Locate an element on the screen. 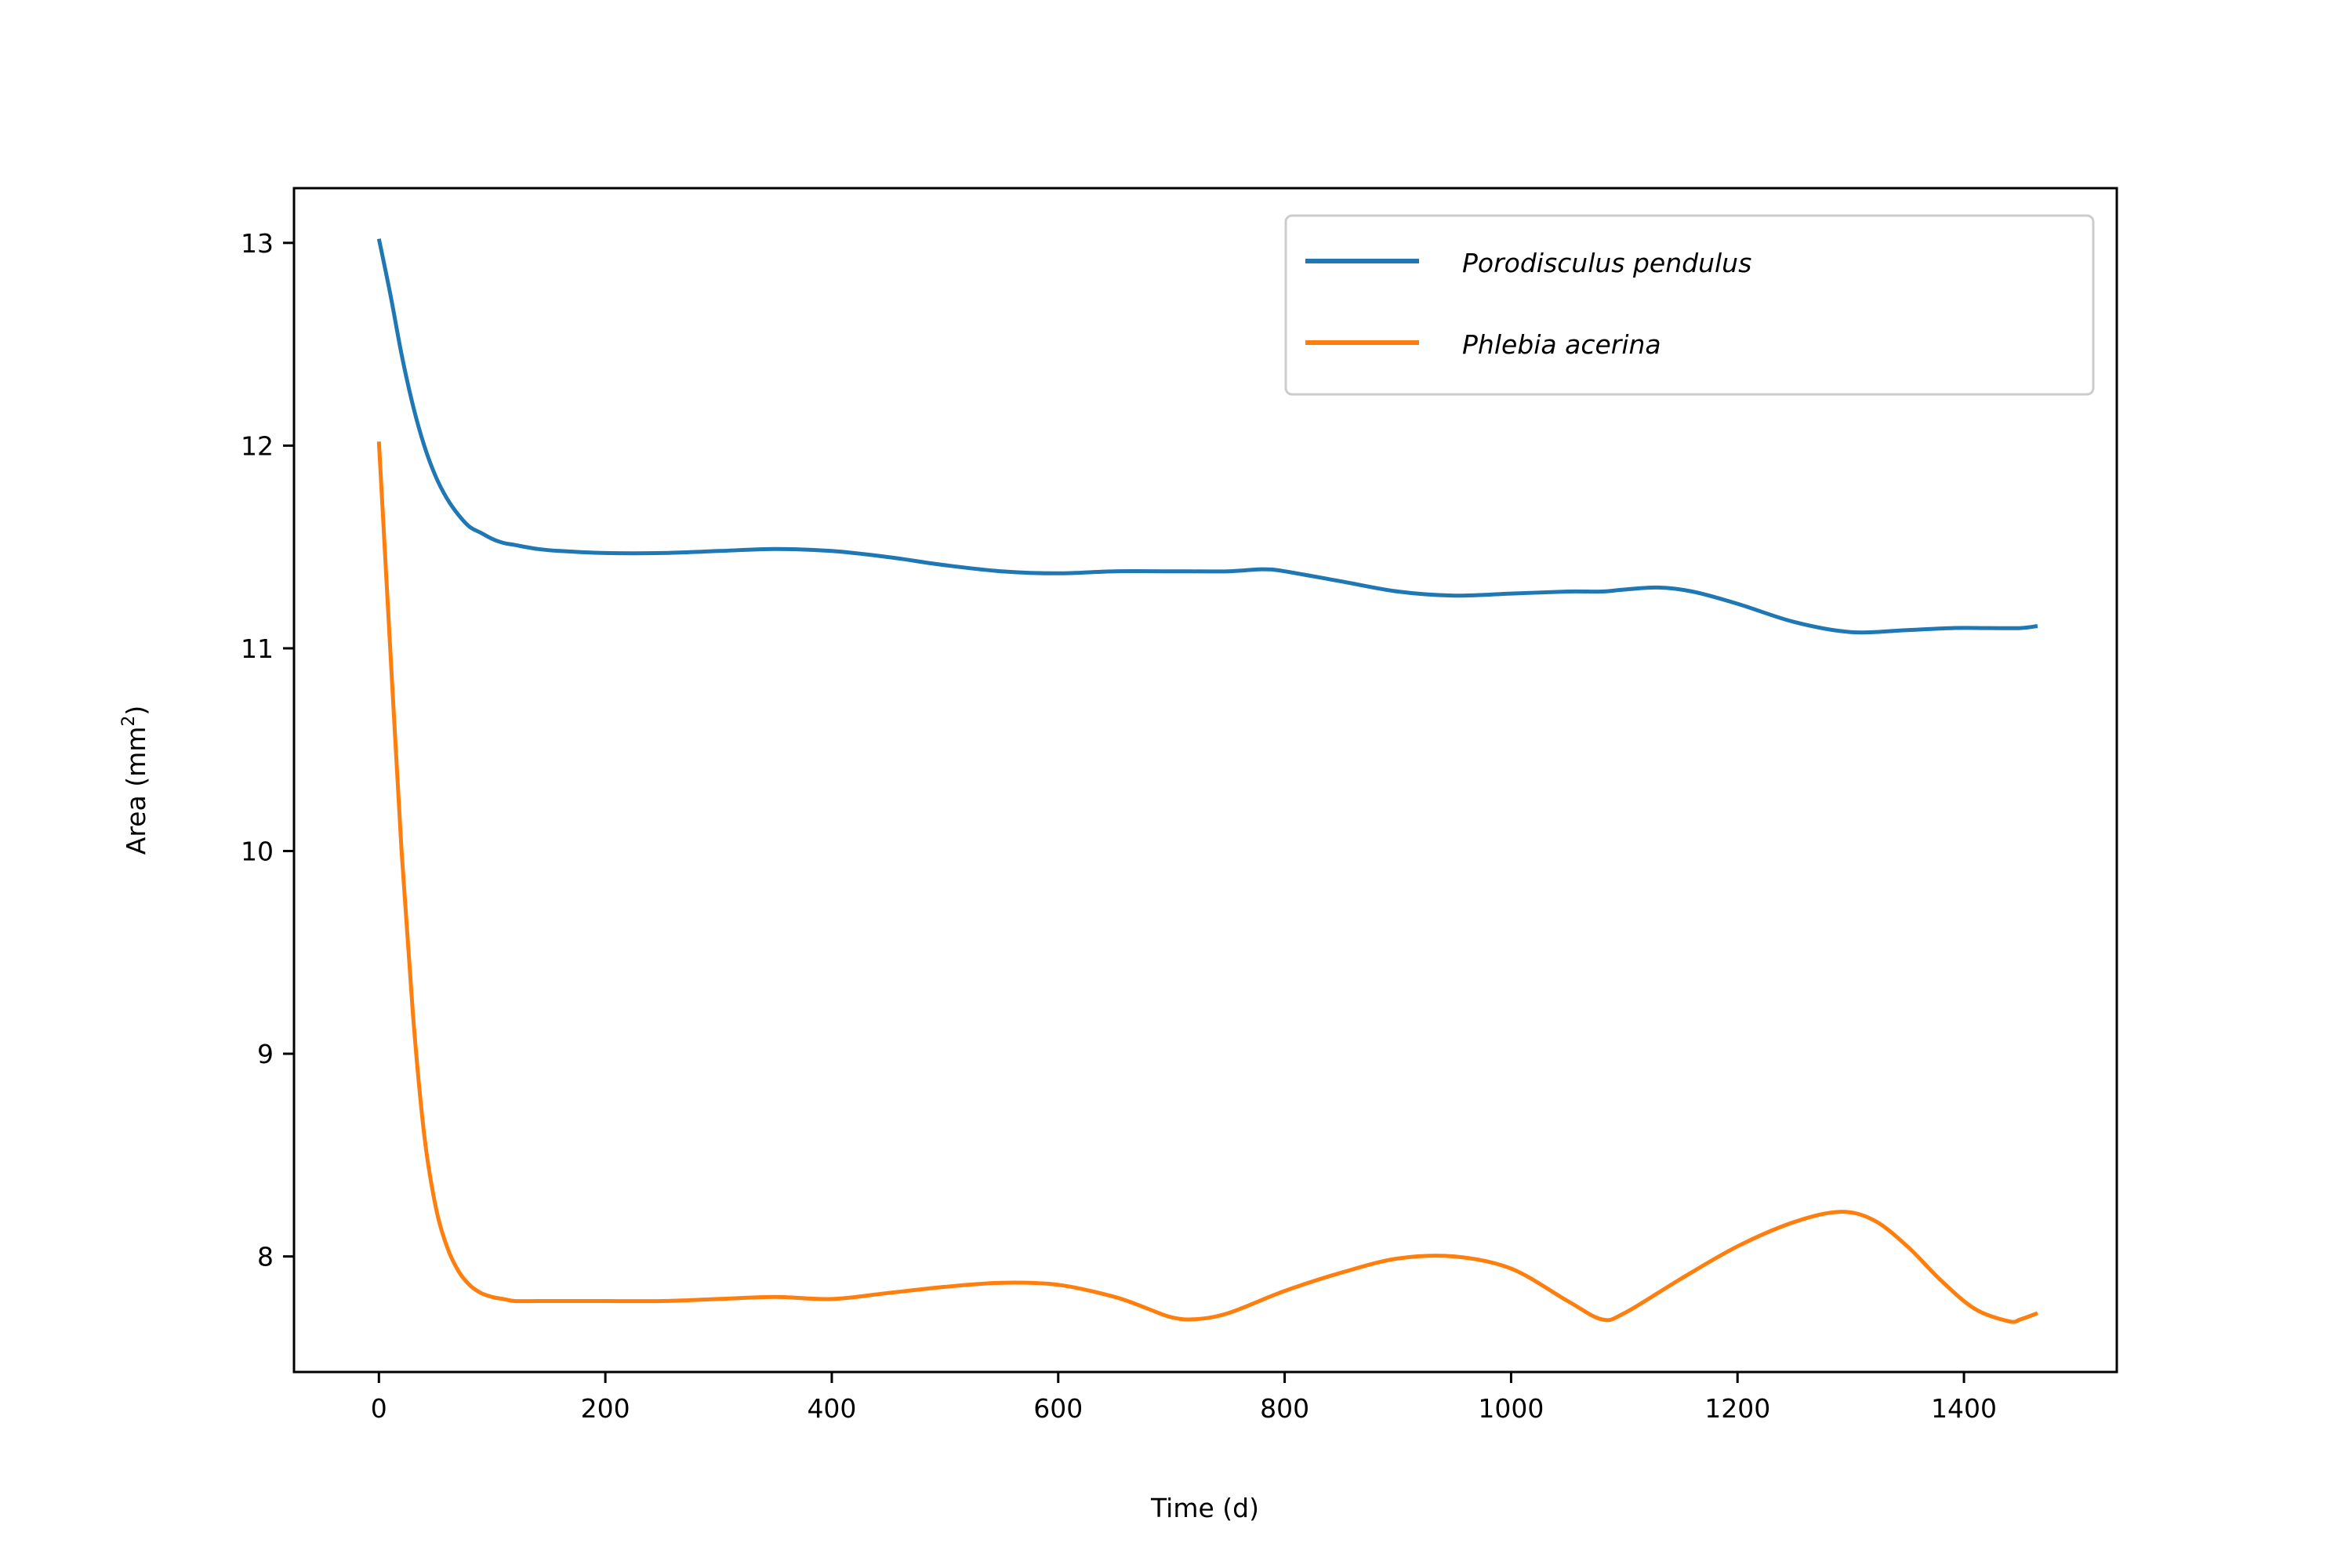  legend-frame is located at coordinates (1690, 305).